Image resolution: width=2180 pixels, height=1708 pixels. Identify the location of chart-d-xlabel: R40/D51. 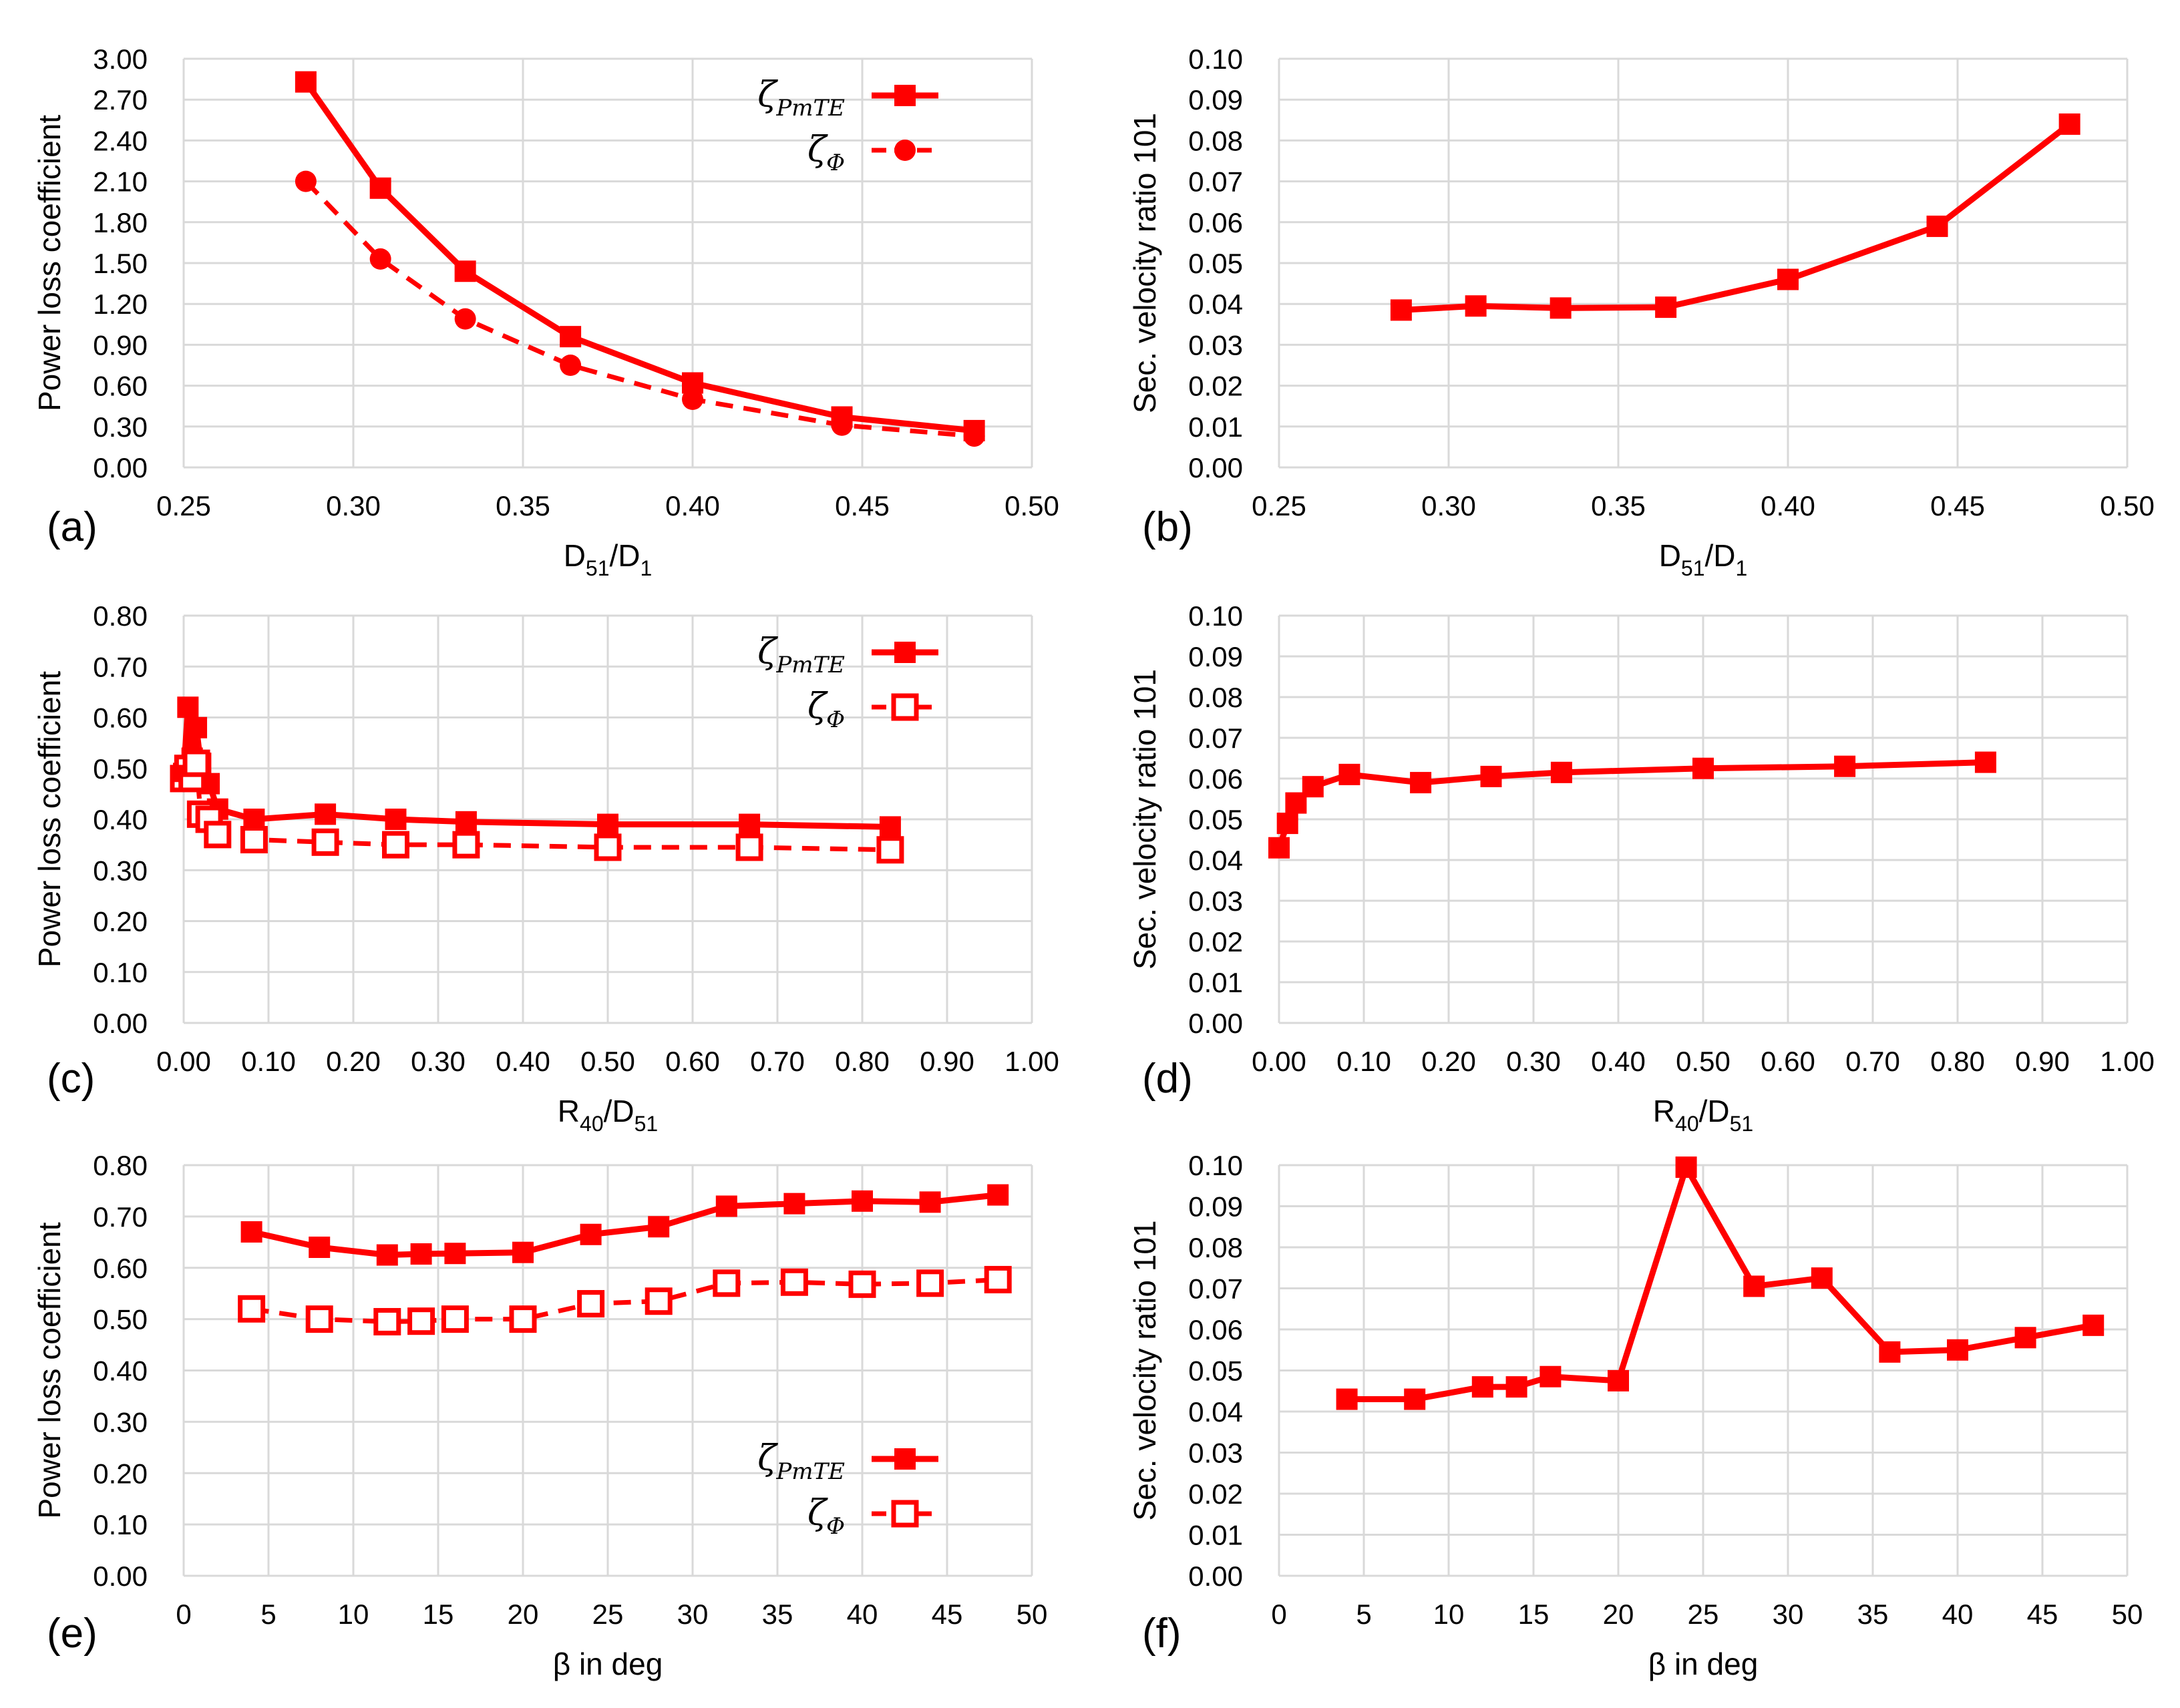
(1703, 1115).